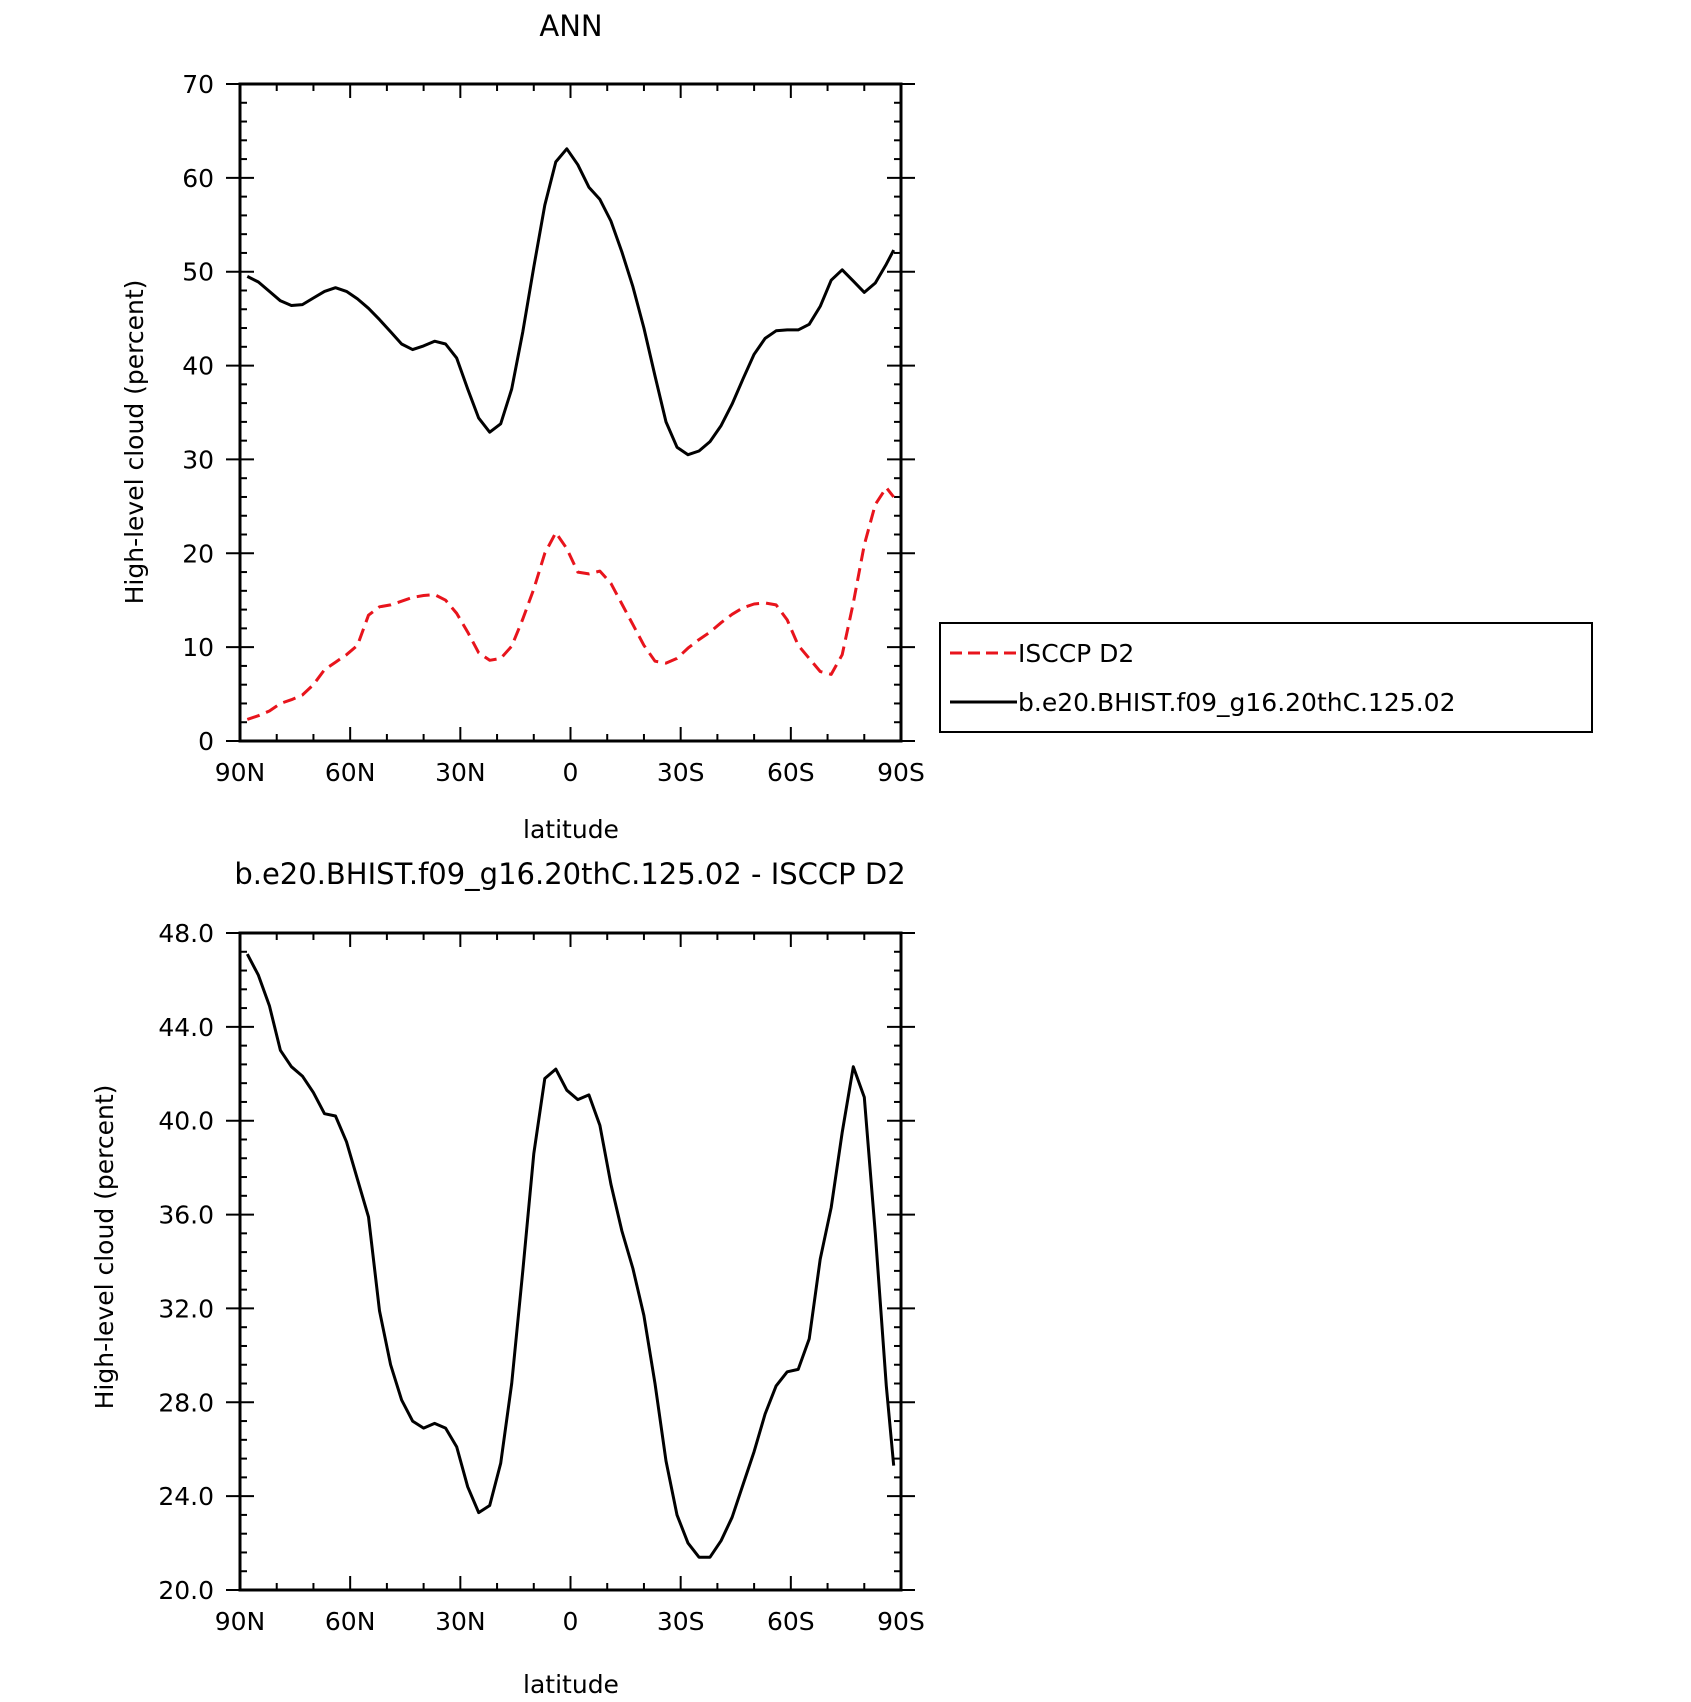  What do you see at coordinates (570, 26) in the screenshot?
I see `top-chart-title: ANN` at bounding box center [570, 26].